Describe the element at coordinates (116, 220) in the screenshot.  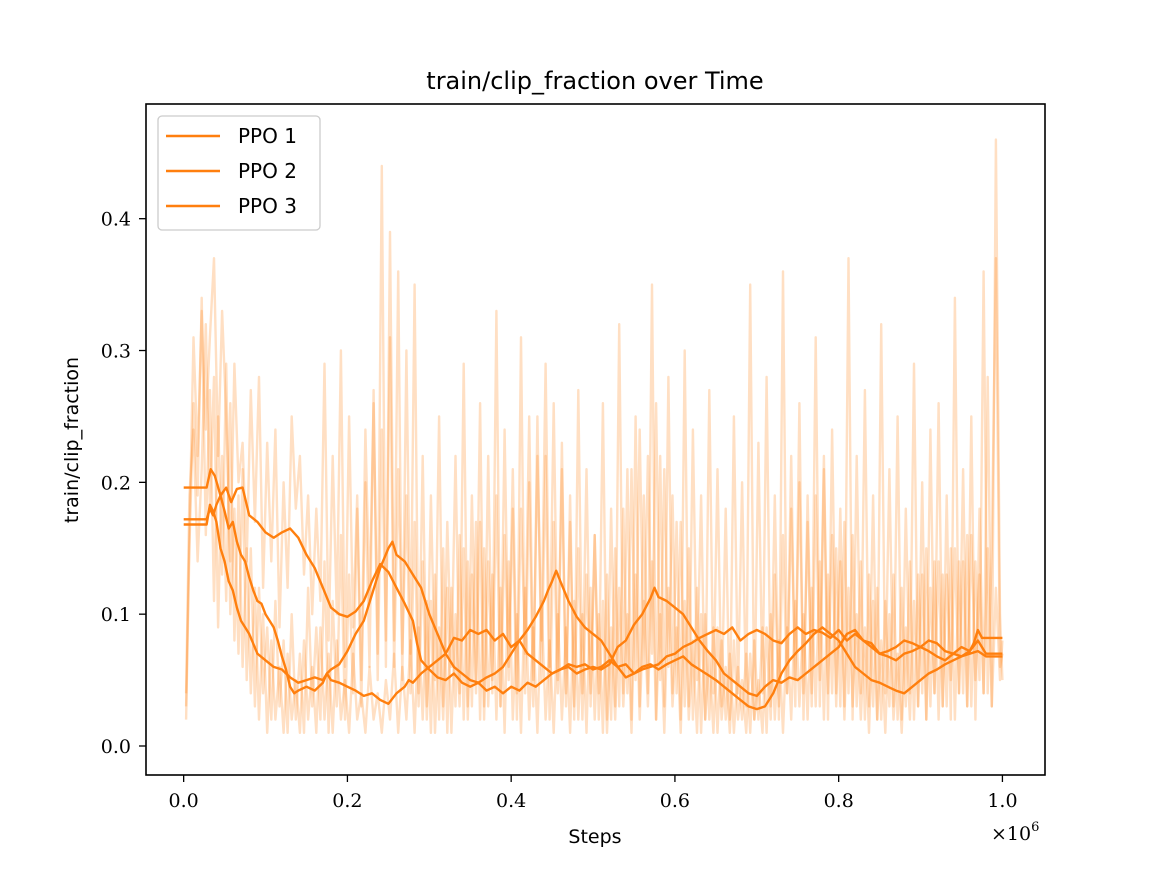
I see `y-tick-label: 0.4` at that location.